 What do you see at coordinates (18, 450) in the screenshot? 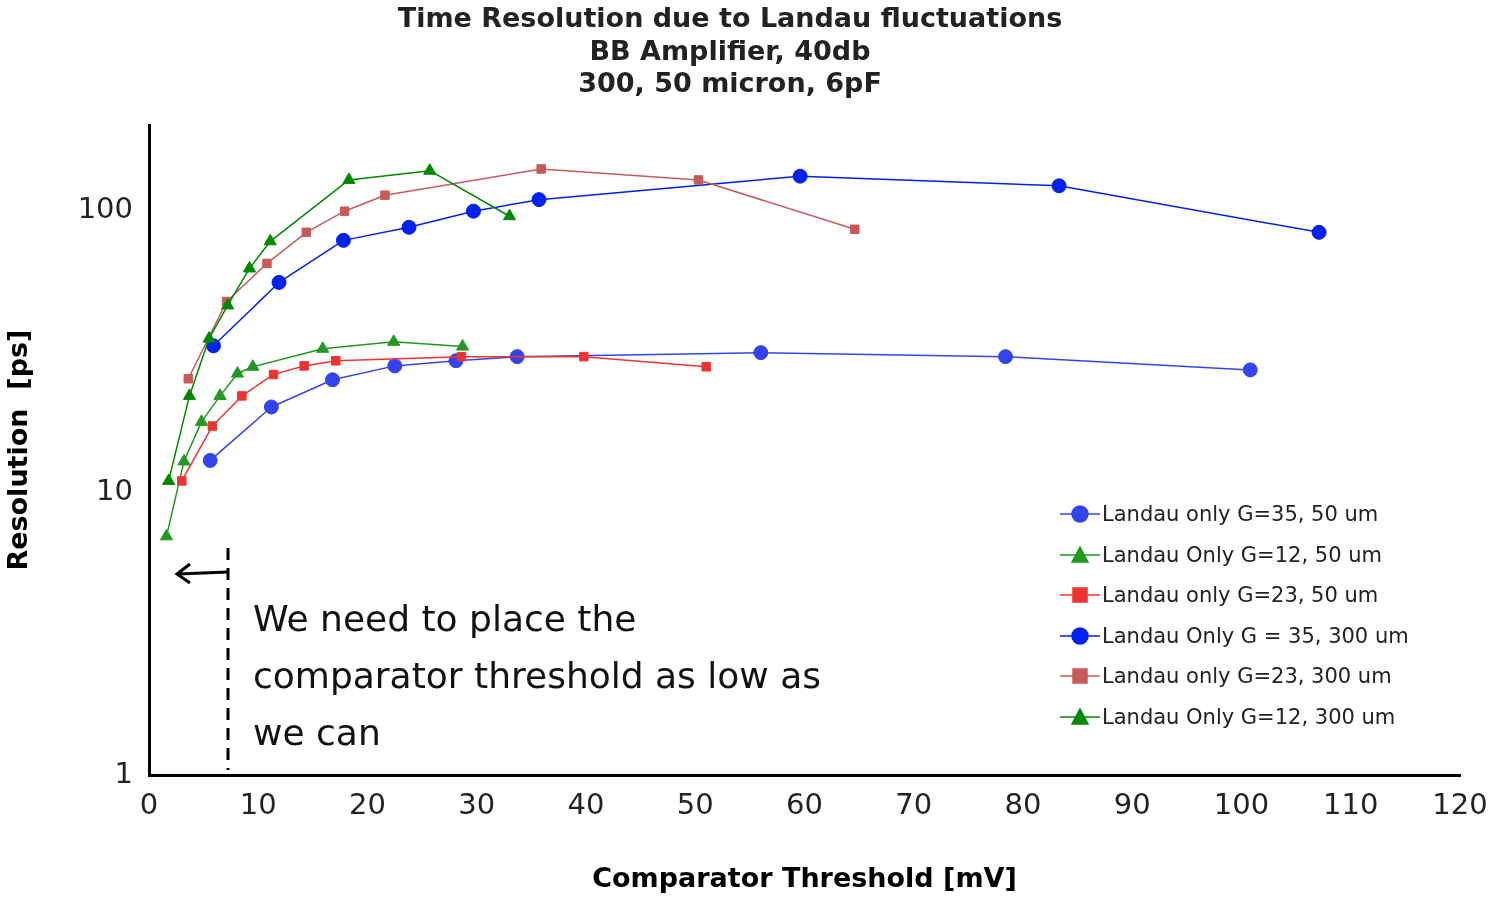
I see `y-axis-title: Resolution [ps]` at bounding box center [18, 450].